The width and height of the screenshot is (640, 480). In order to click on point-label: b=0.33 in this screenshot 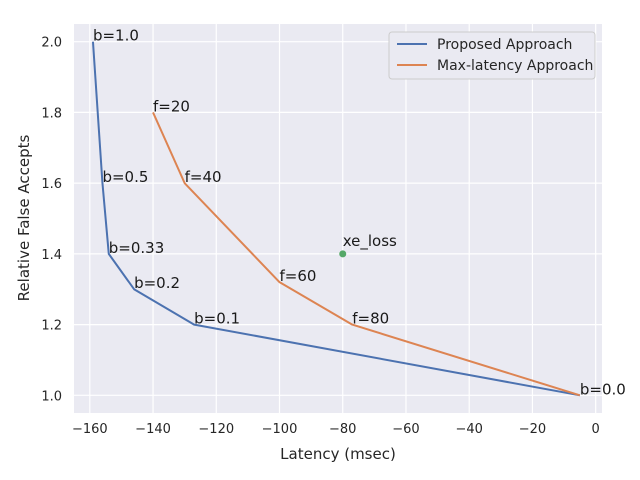, I will do `click(137, 248)`.